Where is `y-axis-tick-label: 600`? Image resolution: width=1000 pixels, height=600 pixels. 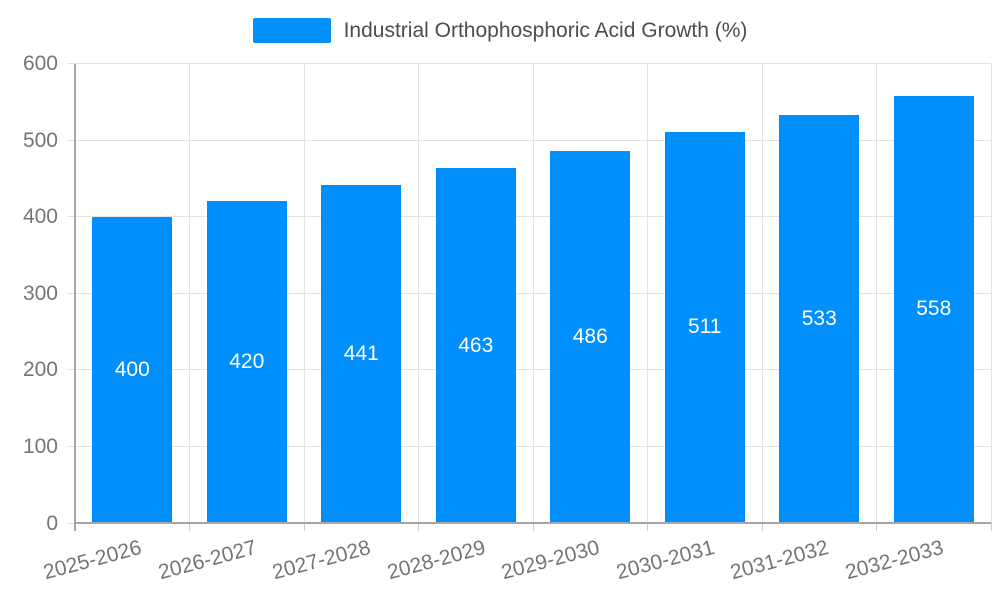 y-axis-tick-label: 600 is located at coordinates (40, 63).